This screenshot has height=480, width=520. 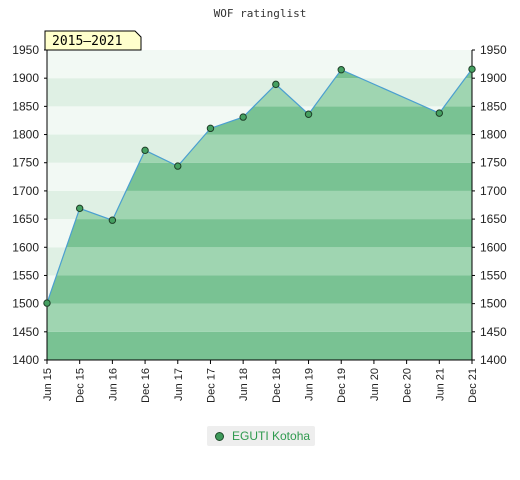 I want to click on x-tick-label: Jun 15, so click(x=48, y=384).